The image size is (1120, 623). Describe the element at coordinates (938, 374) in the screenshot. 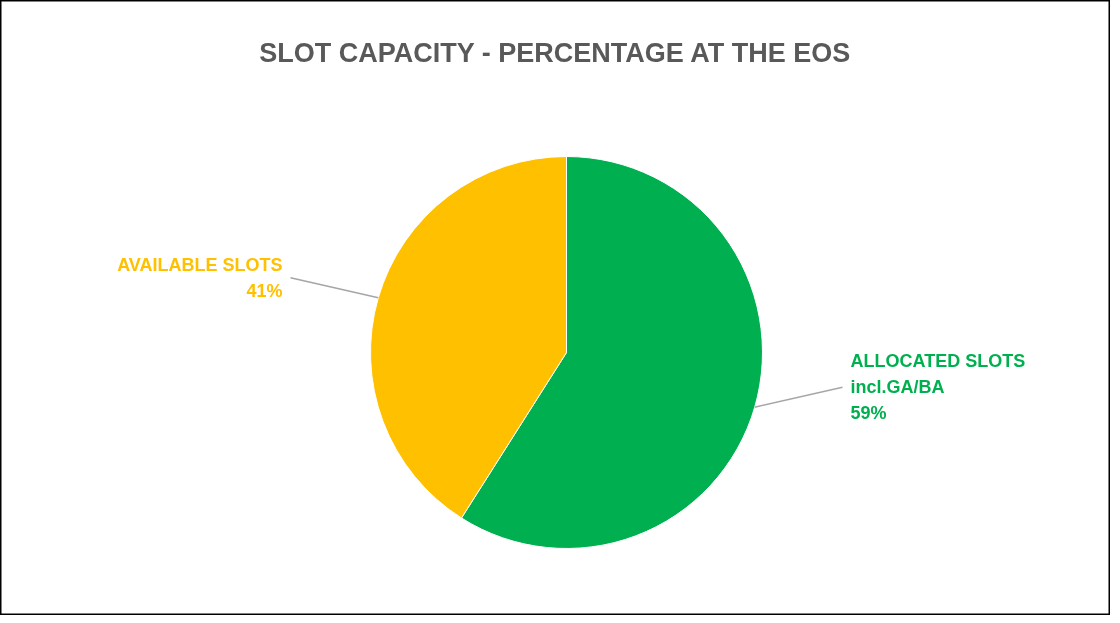

I see `slice-label: ALLOCATED SLOTS incl.GA/BA` at that location.